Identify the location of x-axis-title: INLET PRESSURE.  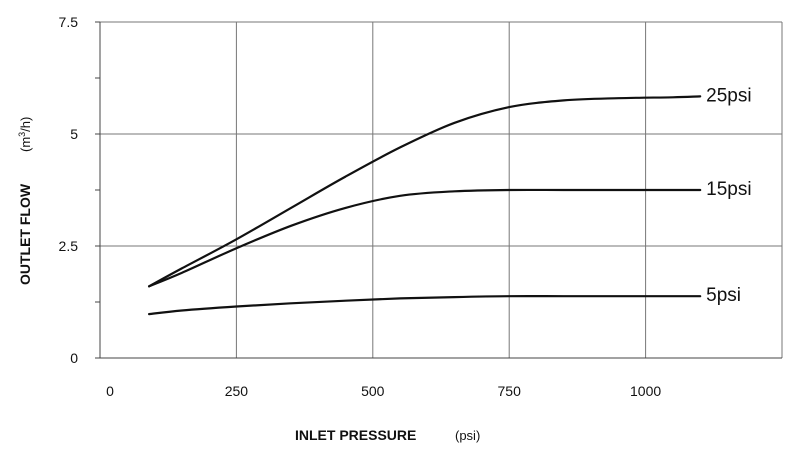
(355, 435).